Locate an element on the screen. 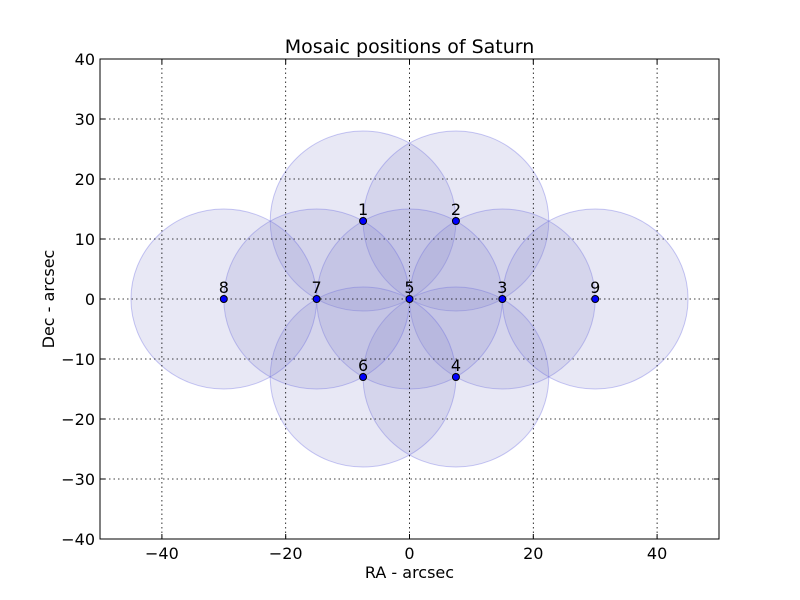 This screenshot has height=600, width=800. y-tick-label: 20 is located at coordinates (85, 179).